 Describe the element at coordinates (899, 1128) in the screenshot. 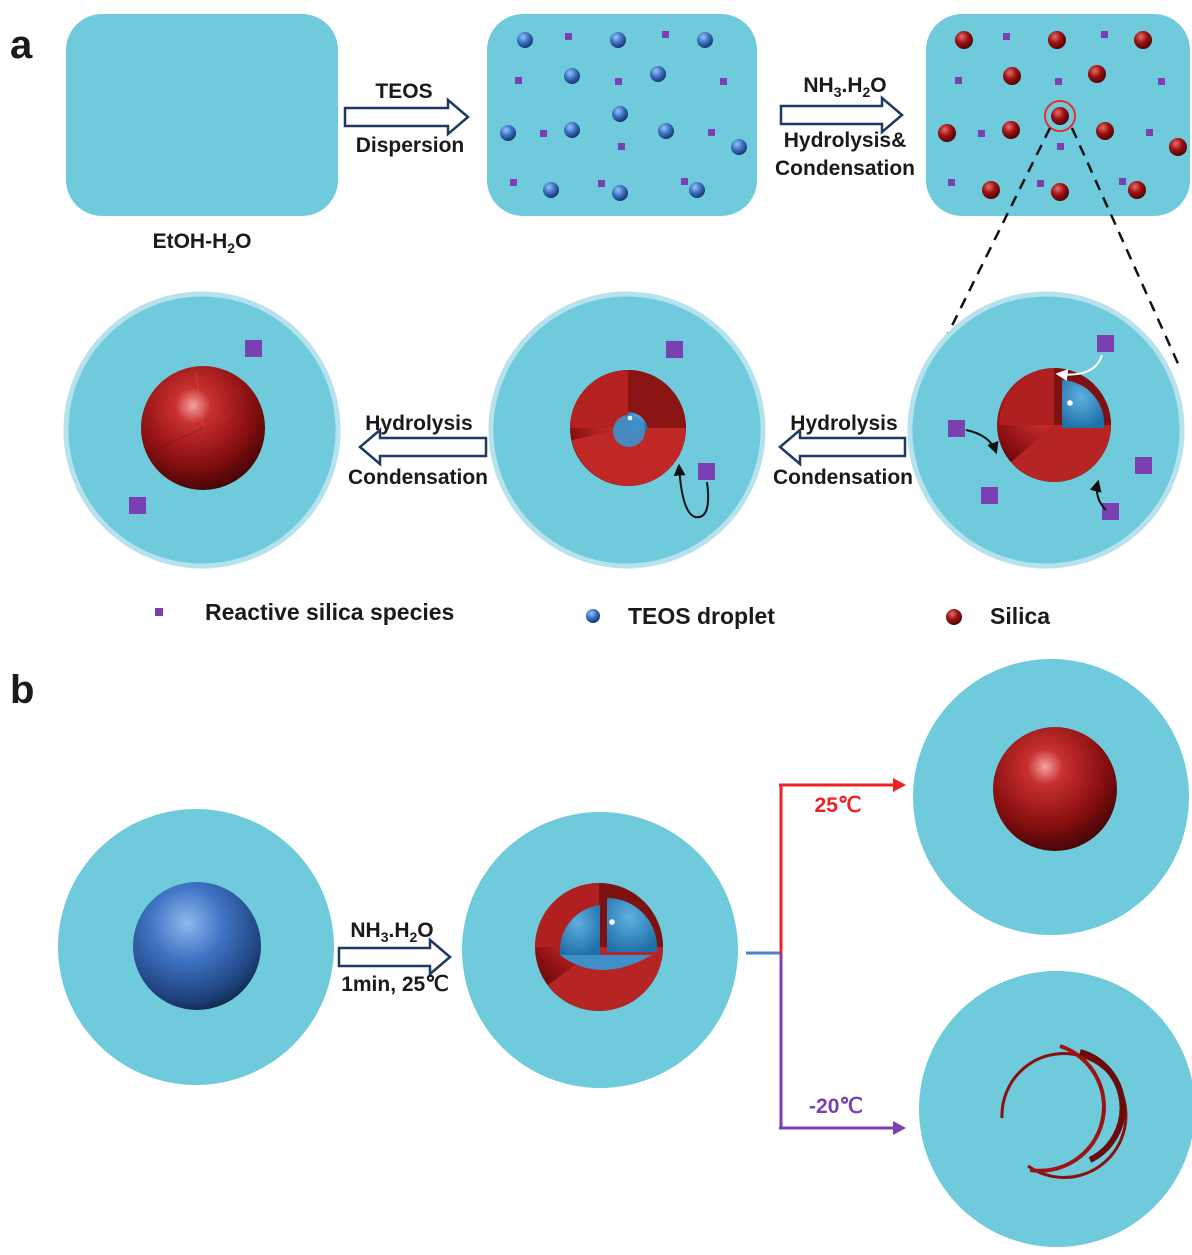

I see `arrowhead-purple` at that location.